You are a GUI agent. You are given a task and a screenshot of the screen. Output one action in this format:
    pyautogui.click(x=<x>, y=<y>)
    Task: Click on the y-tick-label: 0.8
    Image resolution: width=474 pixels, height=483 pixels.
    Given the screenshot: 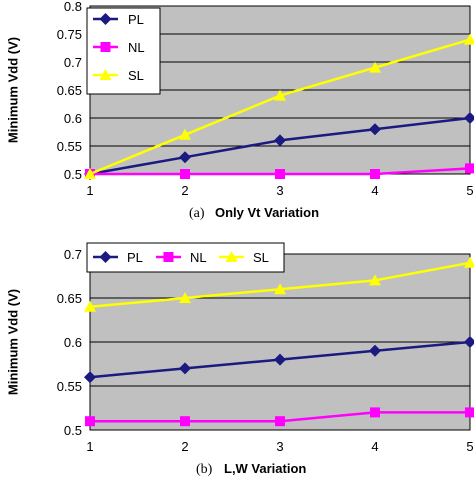 What is the action you would take?
    pyautogui.click(x=73, y=7)
    